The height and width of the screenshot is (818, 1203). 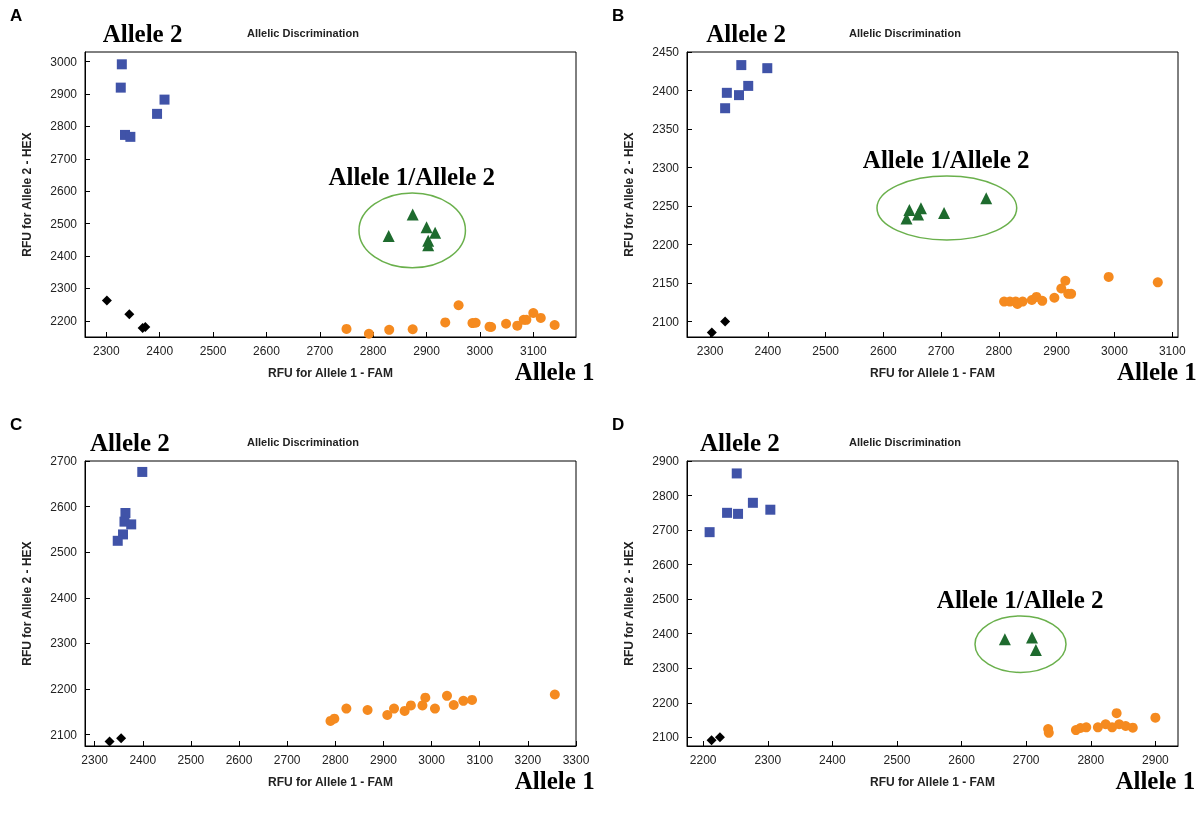 What do you see at coordinates (1091, 760) in the screenshot?
I see `x-tick-label: 2800` at bounding box center [1091, 760].